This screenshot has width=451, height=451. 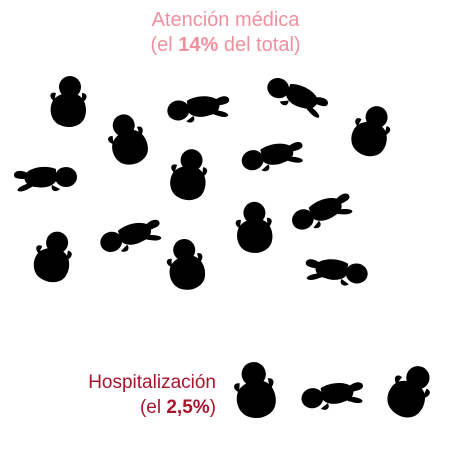 I want to click on title-line-1: Atención médica, so click(x=225, y=20).